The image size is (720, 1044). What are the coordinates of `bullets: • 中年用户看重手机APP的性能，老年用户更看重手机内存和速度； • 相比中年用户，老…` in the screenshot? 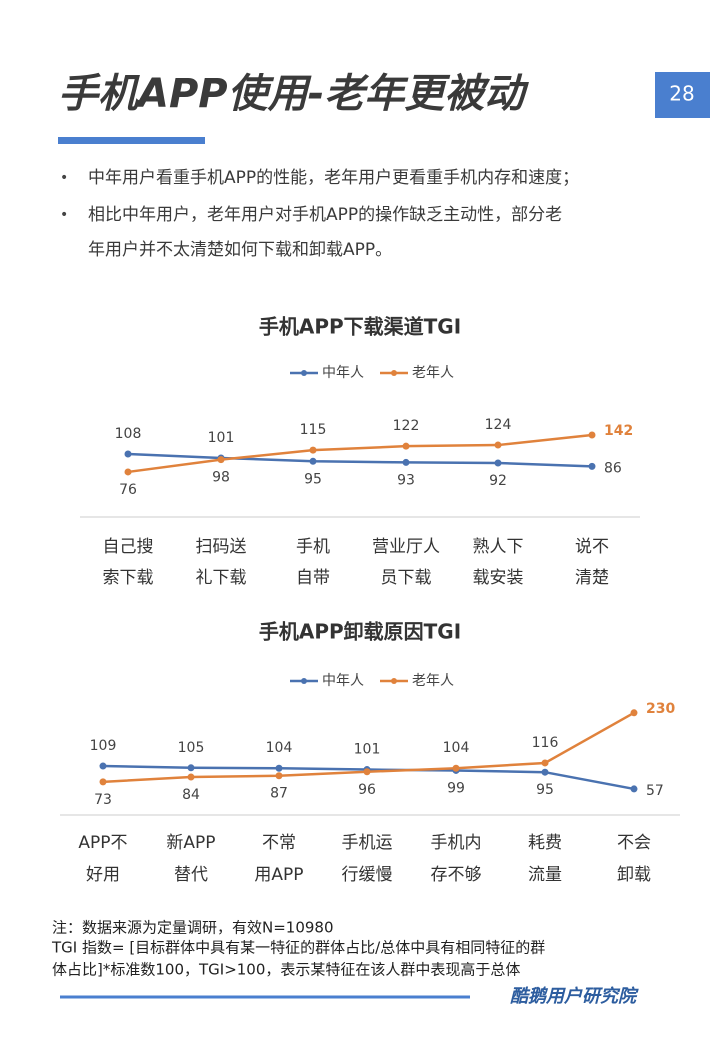 It's located at (319, 214).